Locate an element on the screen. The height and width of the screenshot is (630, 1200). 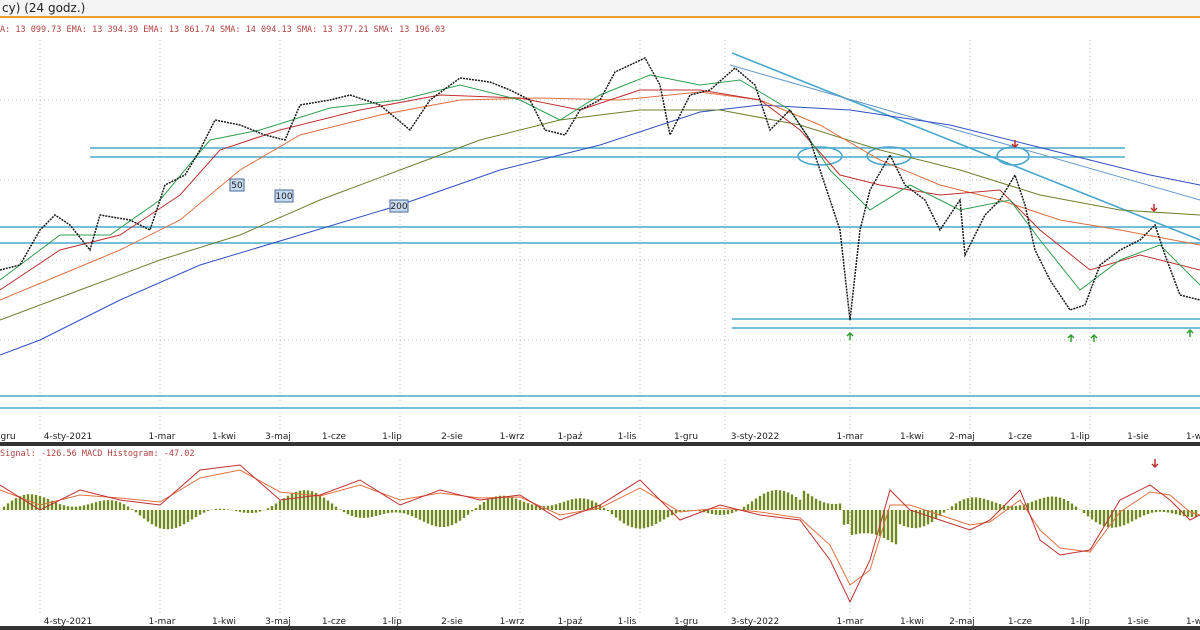
bottom-border is located at coordinates (600, 628).